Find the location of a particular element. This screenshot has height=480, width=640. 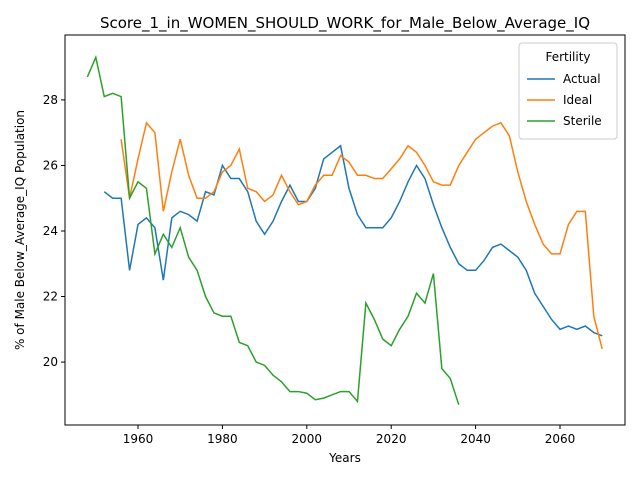

legend-label: Ideal is located at coordinates (577, 100).